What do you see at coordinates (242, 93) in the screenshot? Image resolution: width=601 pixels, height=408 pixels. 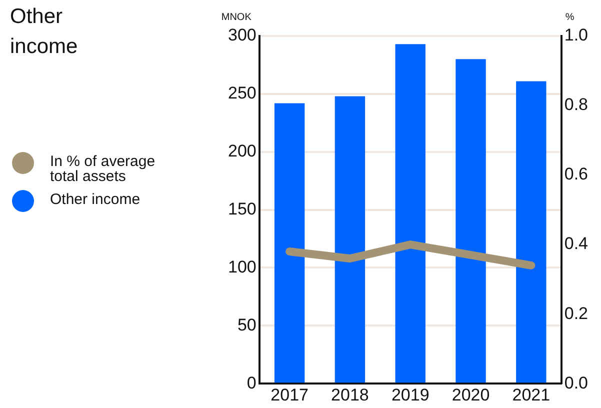 I see `y-tick-label: 250` at bounding box center [242, 93].